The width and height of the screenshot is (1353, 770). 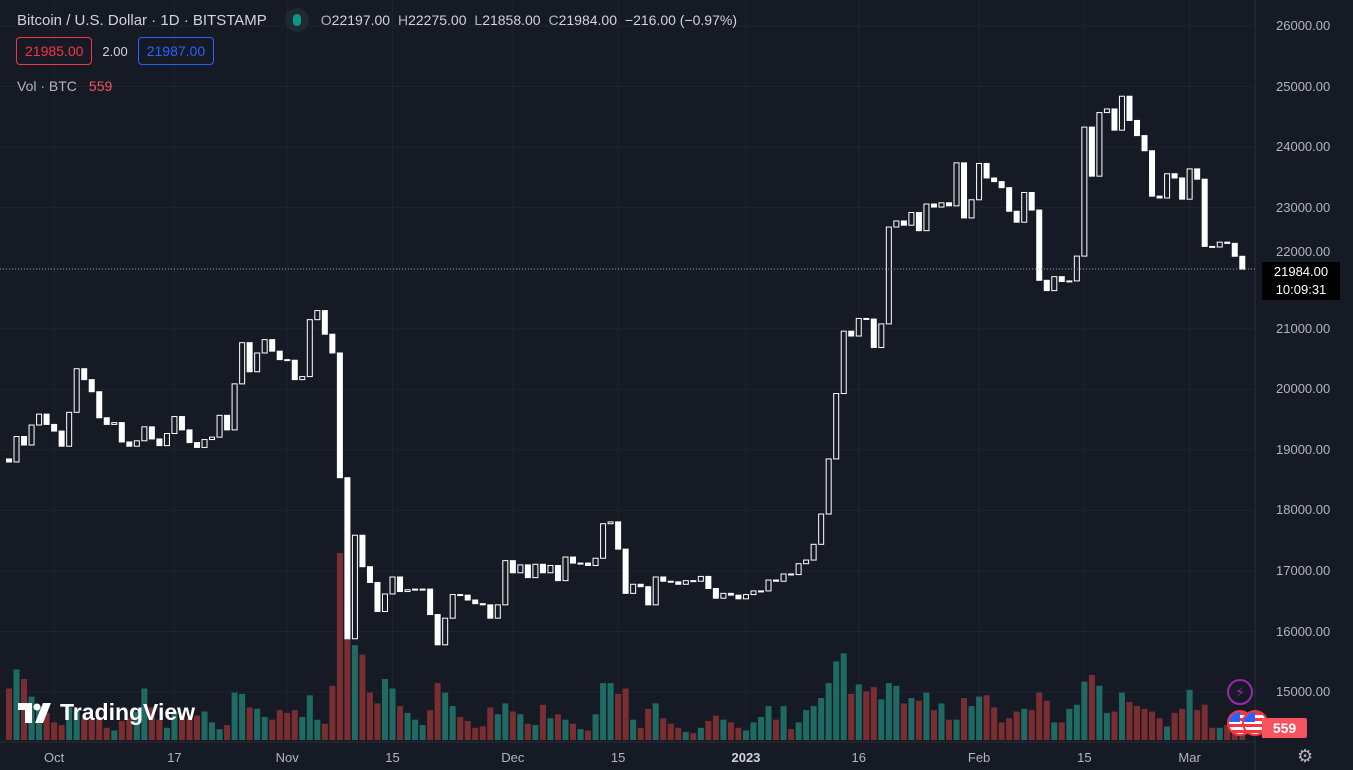 What do you see at coordinates (296, 20) in the screenshot?
I see `market-status-icon` at bounding box center [296, 20].